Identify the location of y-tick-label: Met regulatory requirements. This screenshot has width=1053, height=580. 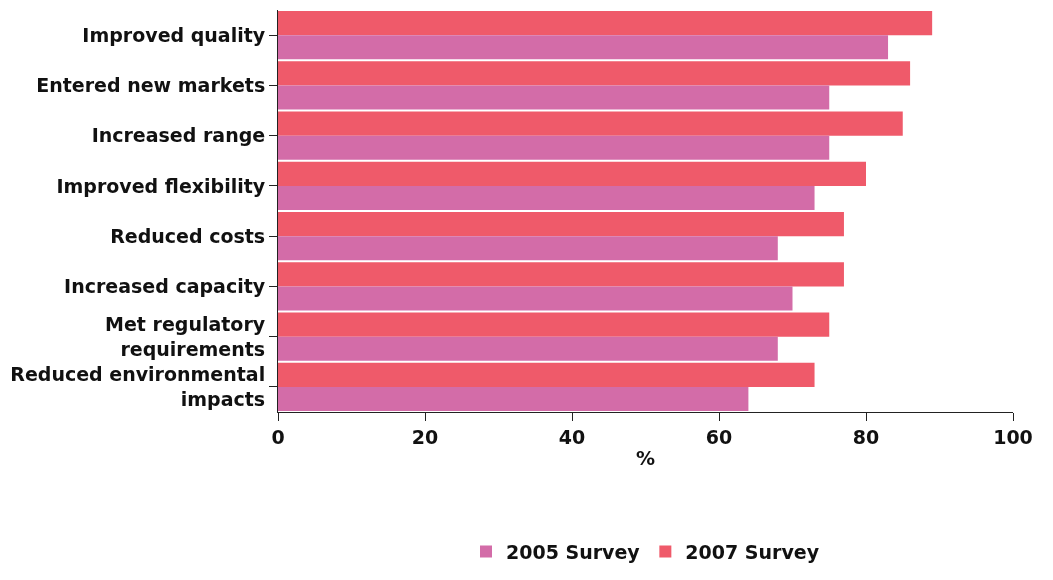
(185, 336).